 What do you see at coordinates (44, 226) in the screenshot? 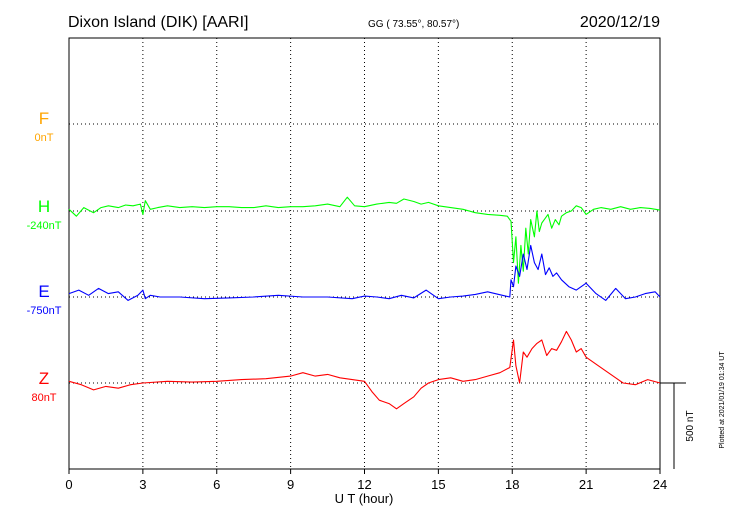
I see `channel-h-baseline: -240nT` at bounding box center [44, 226].